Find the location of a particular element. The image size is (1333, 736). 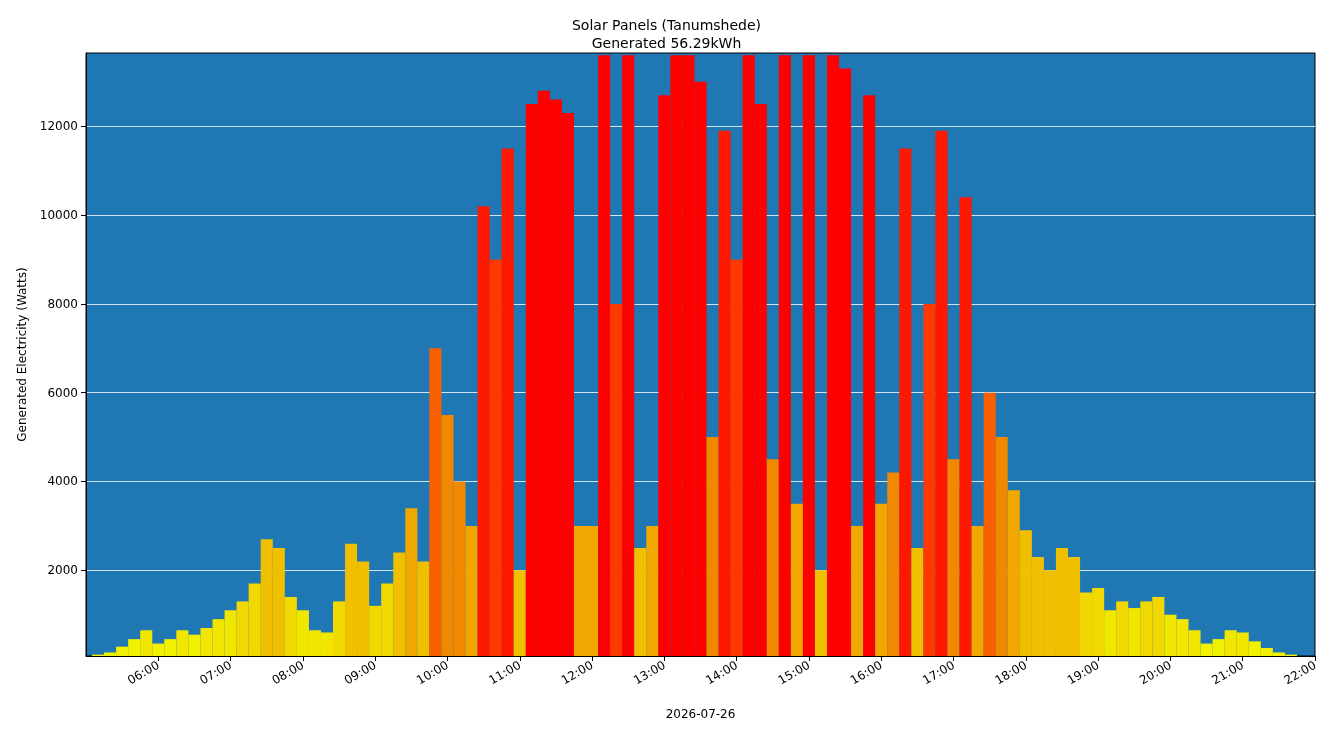

x-axis-title: 2026-07-26 is located at coordinates (700, 714).